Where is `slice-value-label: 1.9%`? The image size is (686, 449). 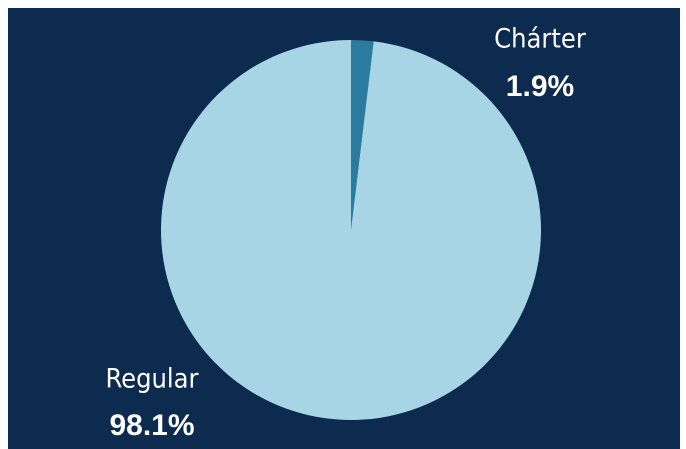 slice-value-label: 1.9% is located at coordinates (540, 86).